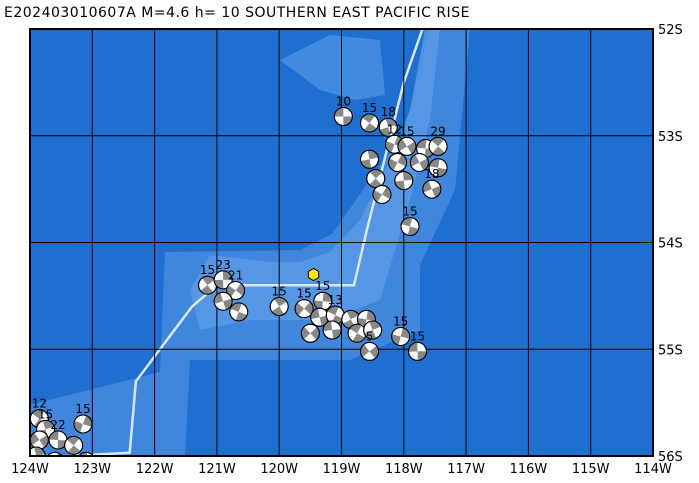  I want to click on lon-tick-label: 119W, so click(342, 469).